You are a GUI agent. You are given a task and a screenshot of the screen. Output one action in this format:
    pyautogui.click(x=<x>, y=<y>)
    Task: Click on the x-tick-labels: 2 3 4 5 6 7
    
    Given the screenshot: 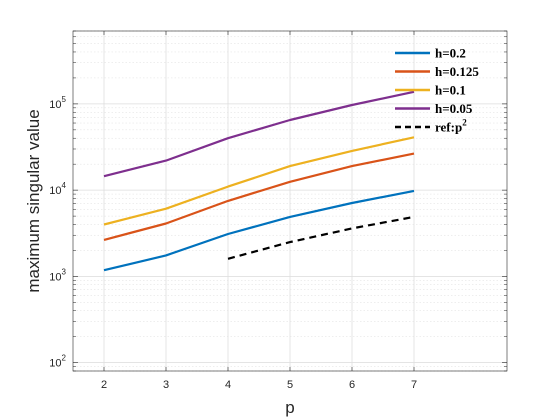 What is the action you would take?
    pyautogui.click(x=259, y=385)
    